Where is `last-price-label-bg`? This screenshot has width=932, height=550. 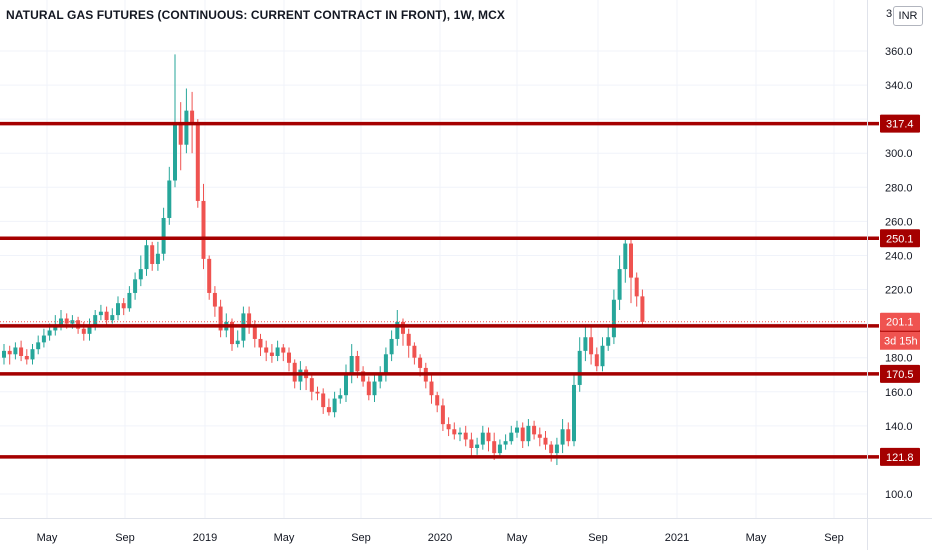 last-price-label-bg is located at coordinates (900, 321).